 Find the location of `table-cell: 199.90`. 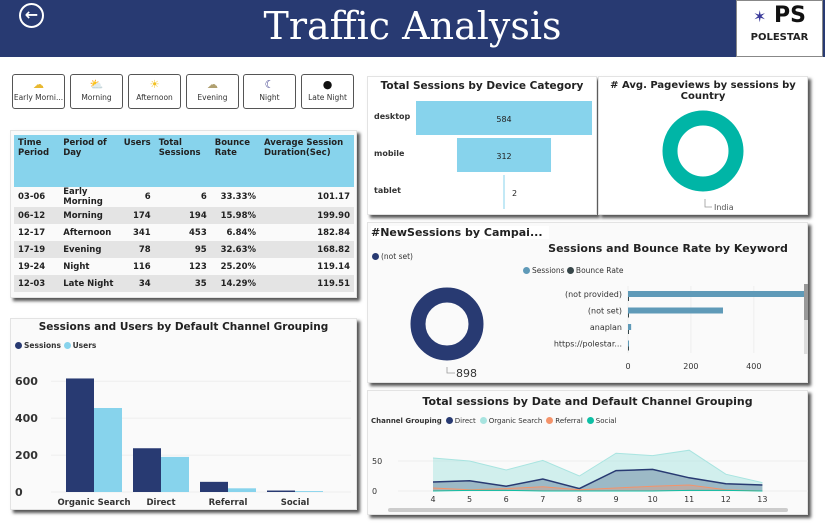

table-cell: 199.90 is located at coordinates (307, 215).